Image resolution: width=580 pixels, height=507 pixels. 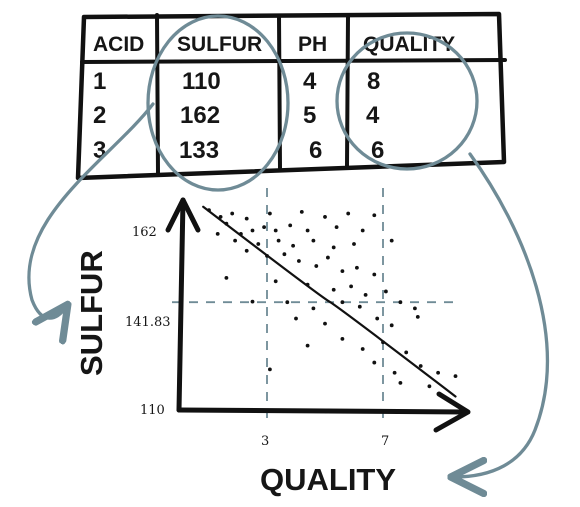 What do you see at coordinates (385, 441) in the screenshot?
I see `x-tick-7: 7` at bounding box center [385, 441].